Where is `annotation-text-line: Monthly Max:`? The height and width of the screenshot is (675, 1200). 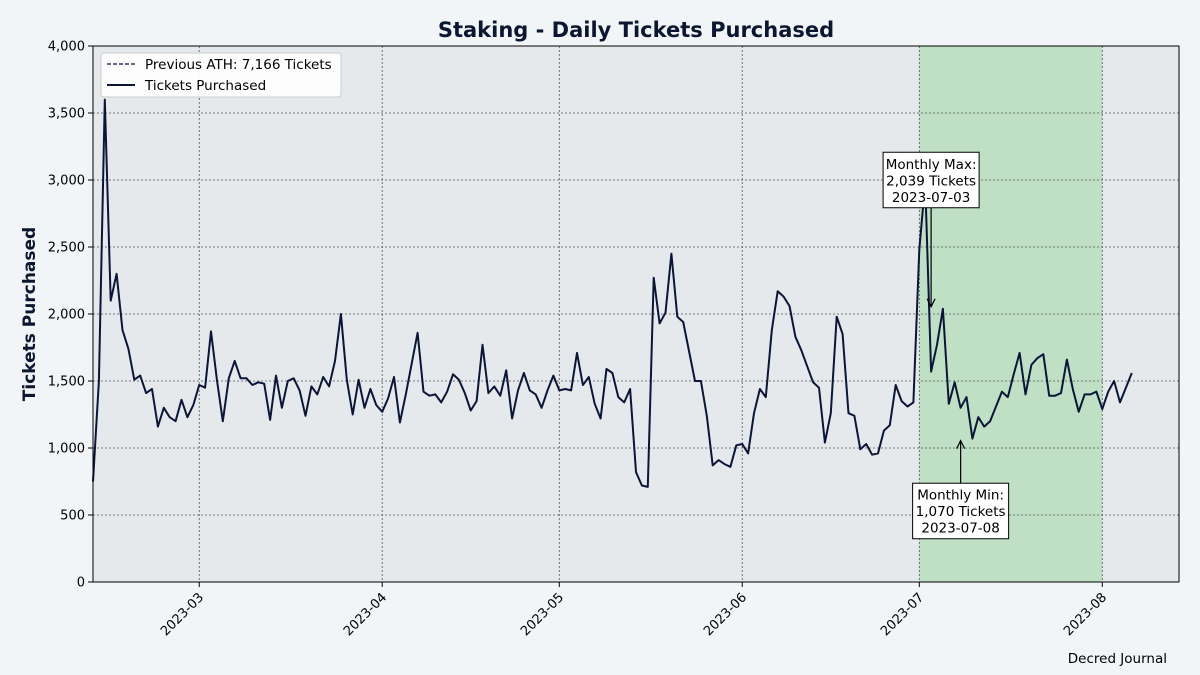
annotation-text-line: Monthly Max: is located at coordinates (931, 165).